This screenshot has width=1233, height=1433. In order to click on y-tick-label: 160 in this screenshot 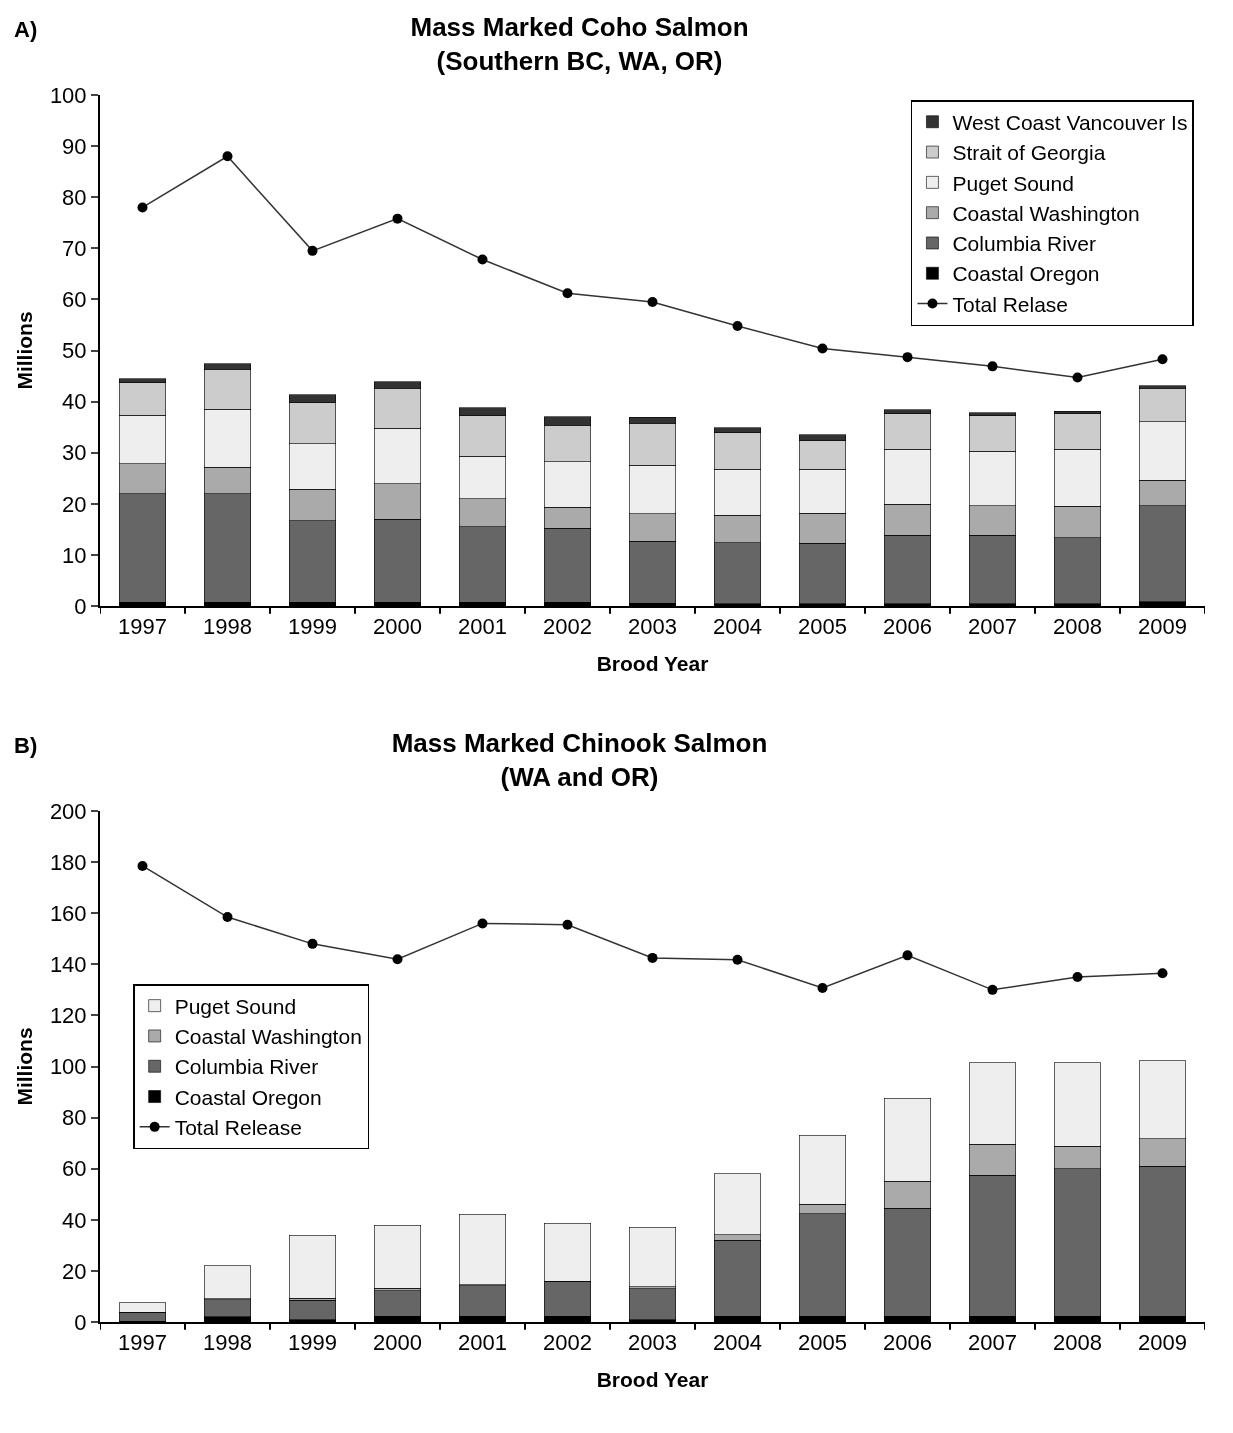, I will do `click(68, 913)`.